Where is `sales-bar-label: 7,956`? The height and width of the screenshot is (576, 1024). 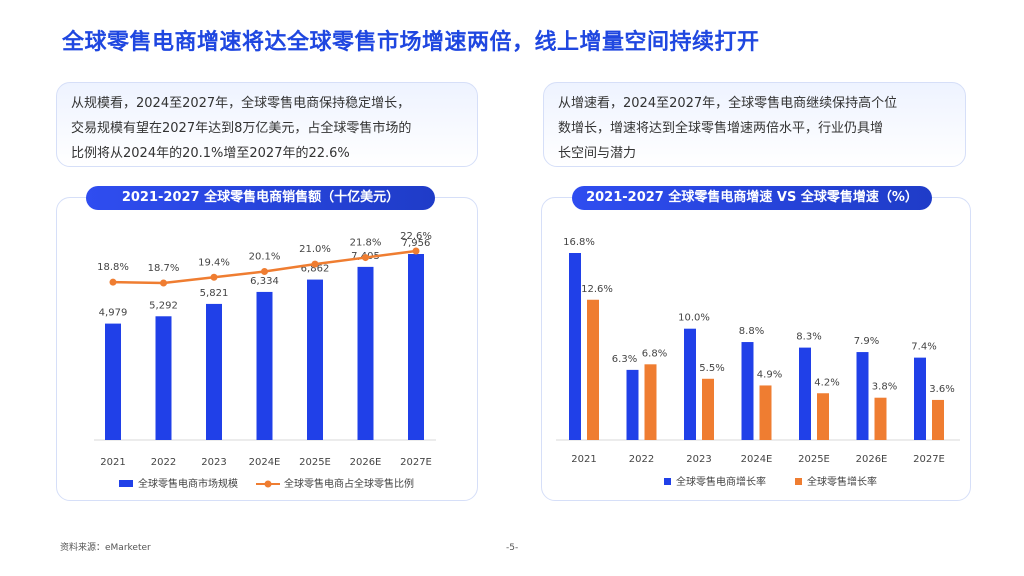 sales-bar-label: 7,956 is located at coordinates (416, 243).